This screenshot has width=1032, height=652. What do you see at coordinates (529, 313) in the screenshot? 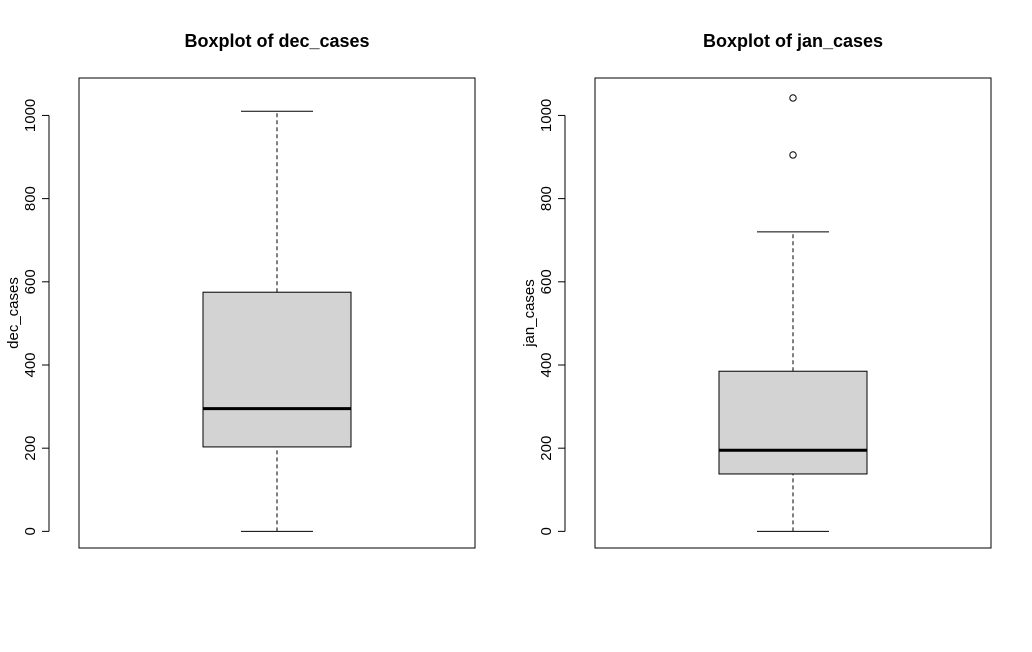
I see `y-axis-label: jan_cases` at bounding box center [529, 313].